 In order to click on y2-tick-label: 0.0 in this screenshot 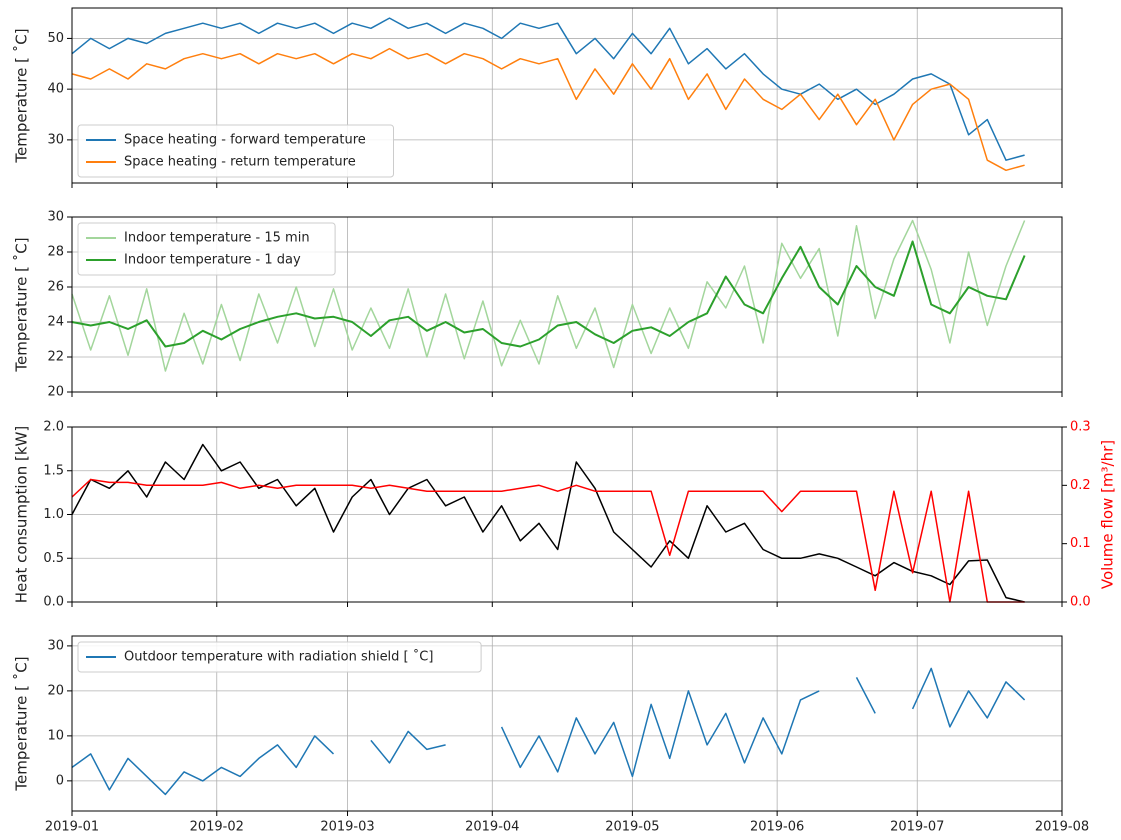, I will do `click(1080, 602)`.